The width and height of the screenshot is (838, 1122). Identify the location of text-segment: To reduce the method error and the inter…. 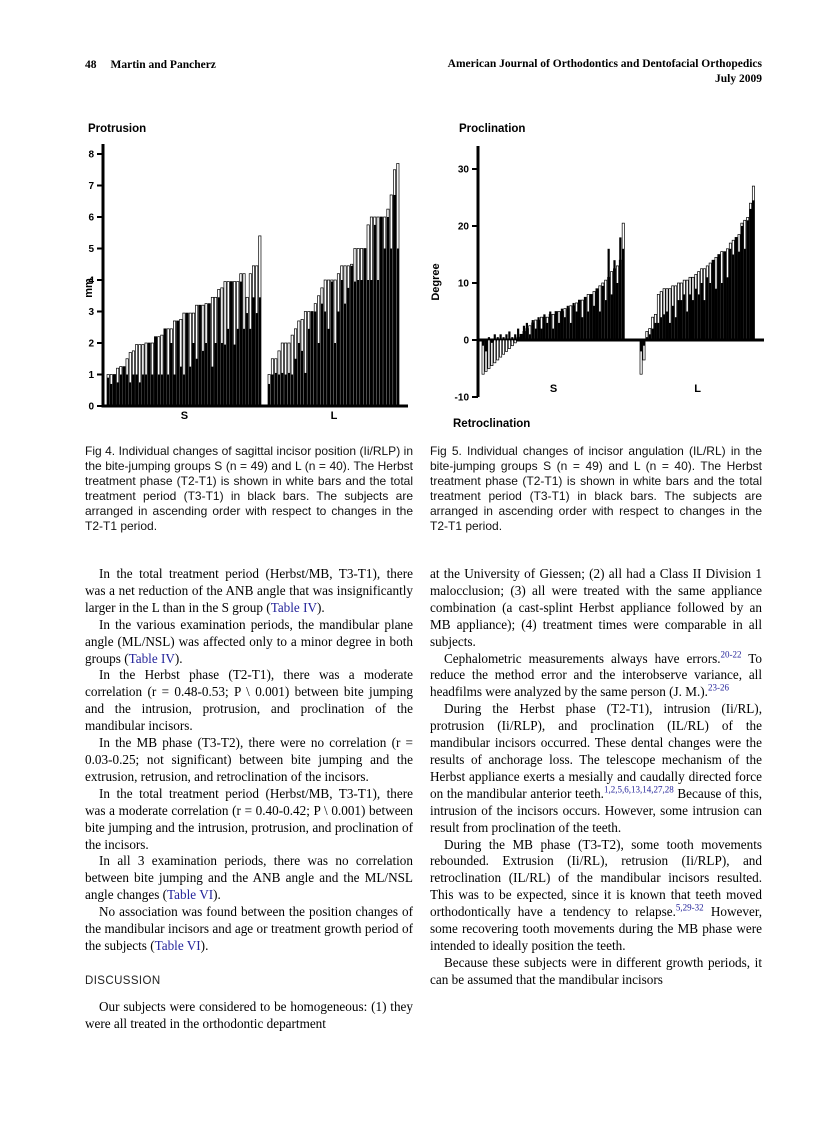
(596, 675).